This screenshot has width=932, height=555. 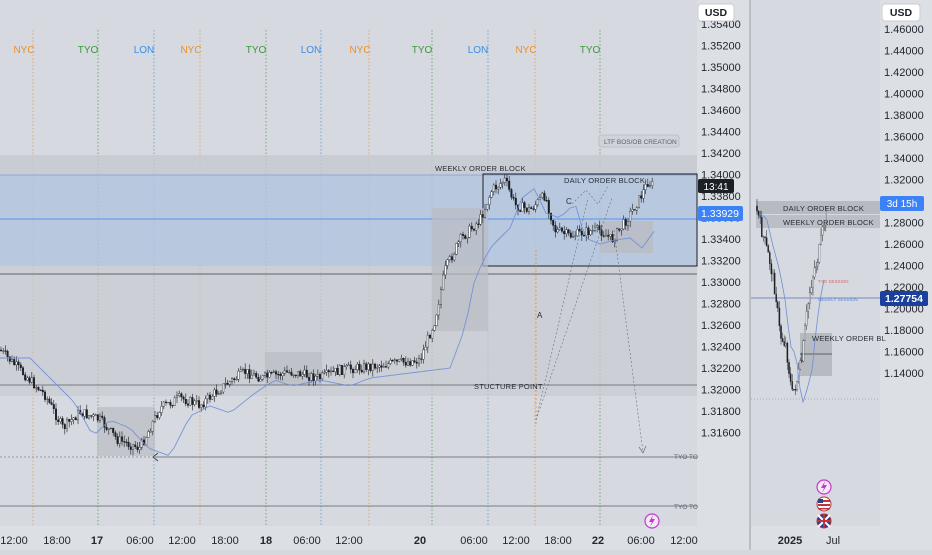 What do you see at coordinates (791, 301) in the screenshot?
I see `side-candles` at bounding box center [791, 301].